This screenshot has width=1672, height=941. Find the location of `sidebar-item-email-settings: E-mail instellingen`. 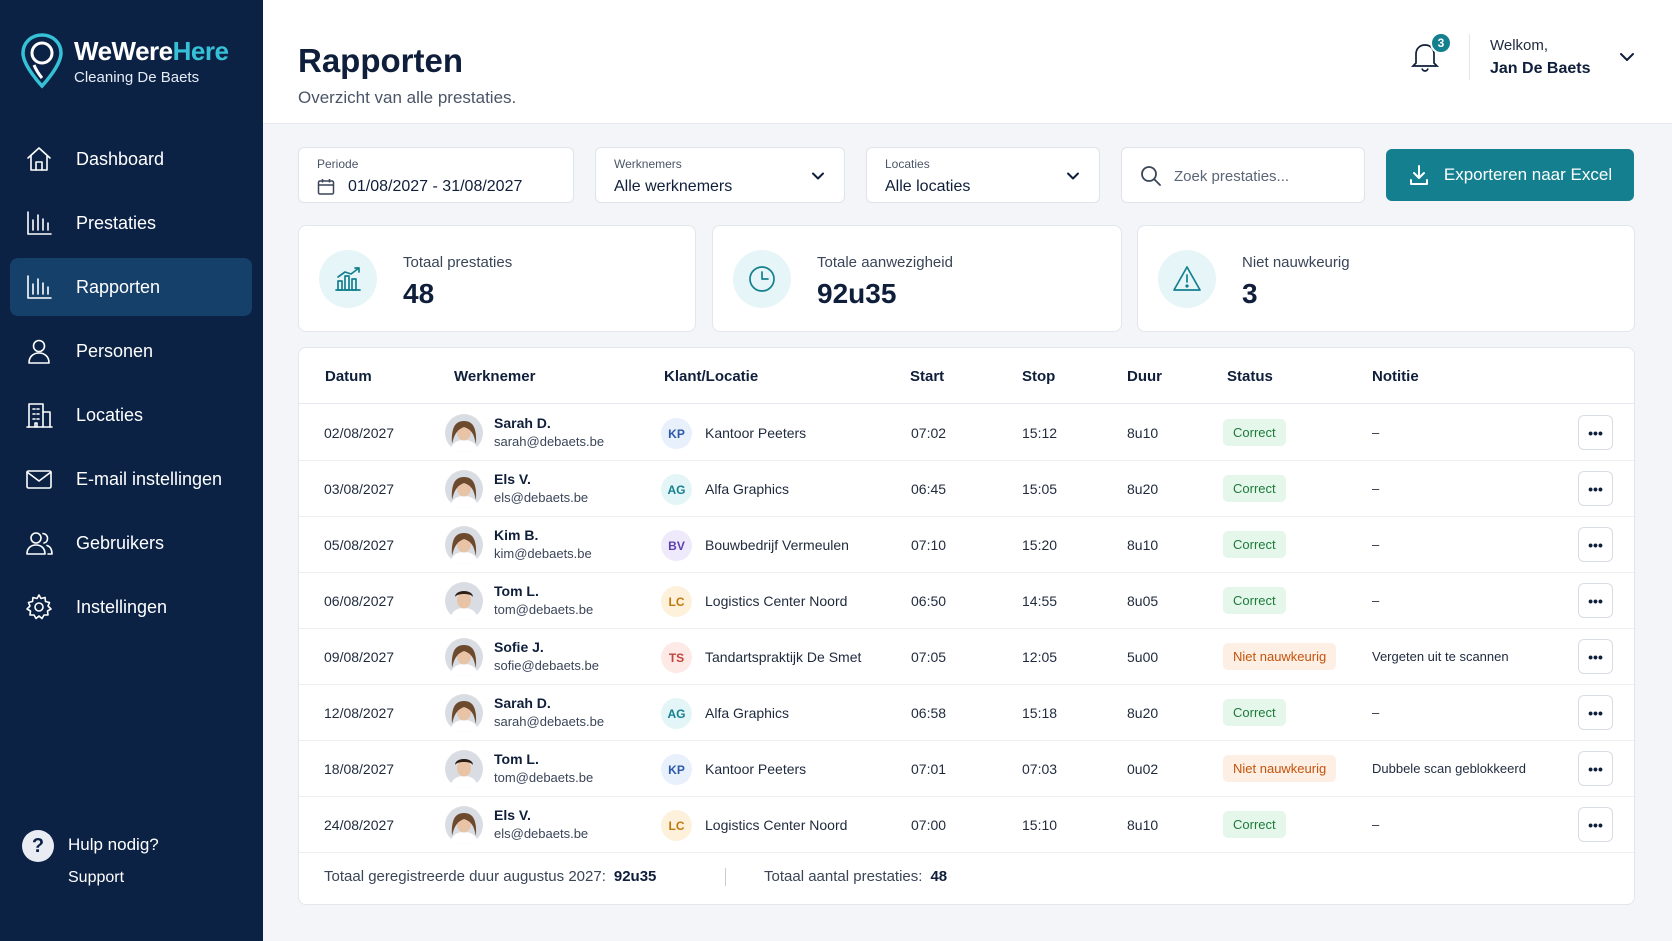

sidebar-item-email-settings: E-mail instellingen is located at coordinates (131, 479).